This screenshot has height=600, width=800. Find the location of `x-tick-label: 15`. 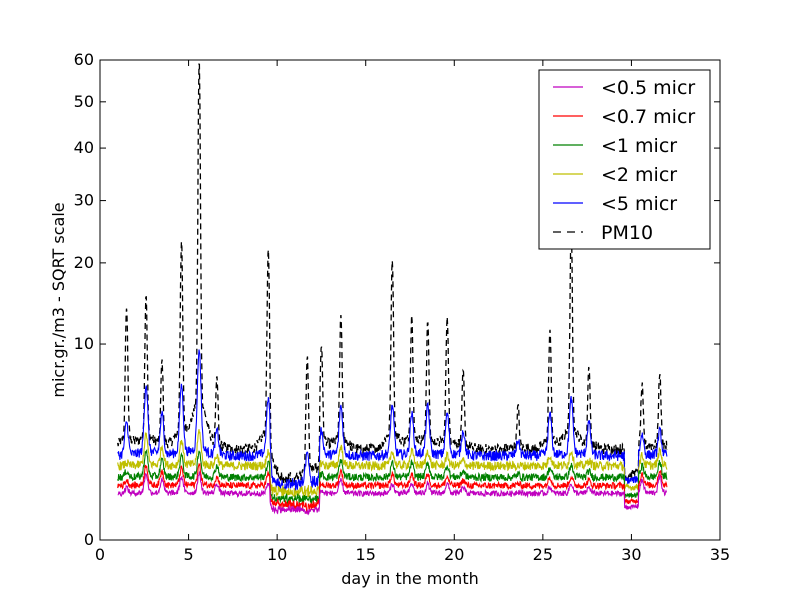

x-tick-label: 15 is located at coordinates (366, 554).